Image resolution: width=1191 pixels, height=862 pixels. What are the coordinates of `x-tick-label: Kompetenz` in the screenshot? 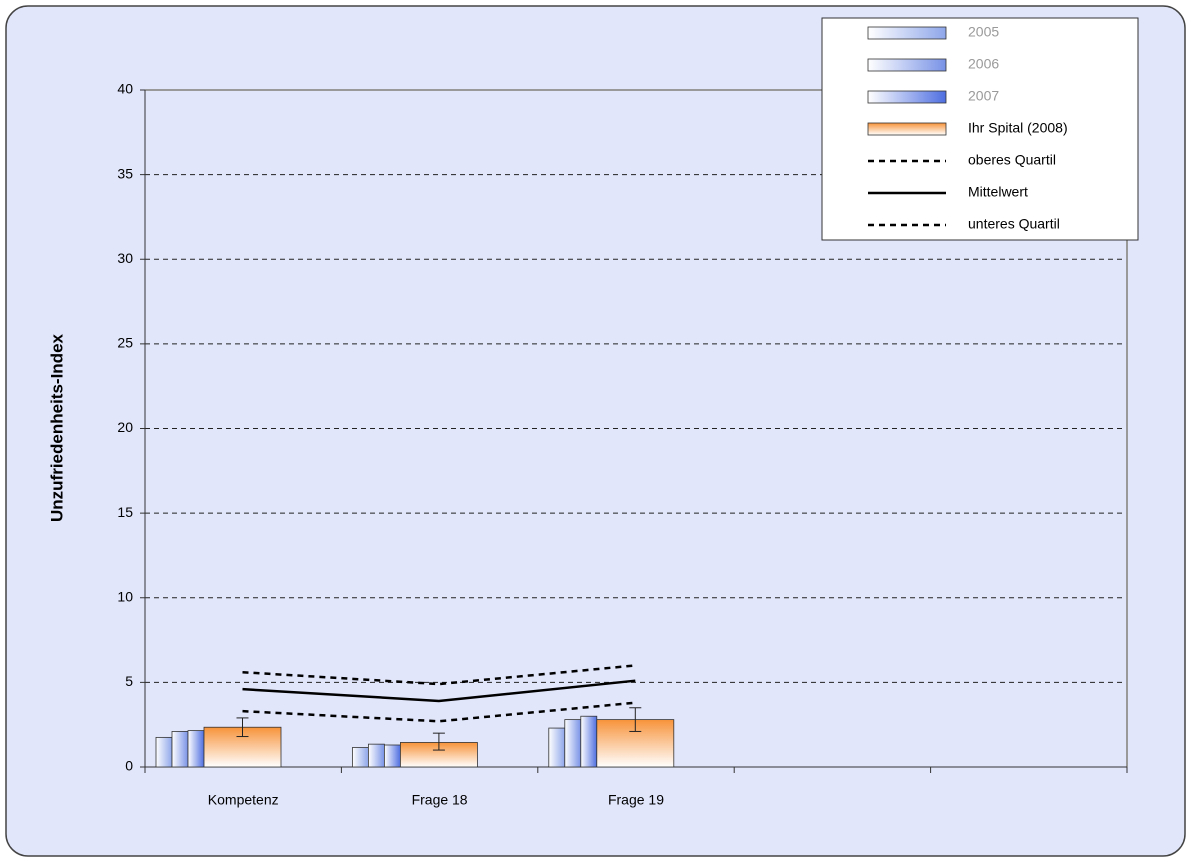 It's located at (243, 800).